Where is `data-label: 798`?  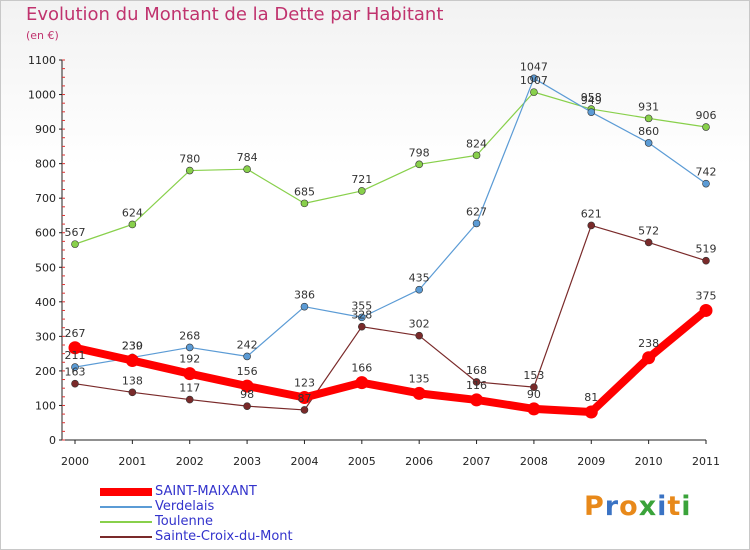 data-label: 798 is located at coordinates (419, 152).